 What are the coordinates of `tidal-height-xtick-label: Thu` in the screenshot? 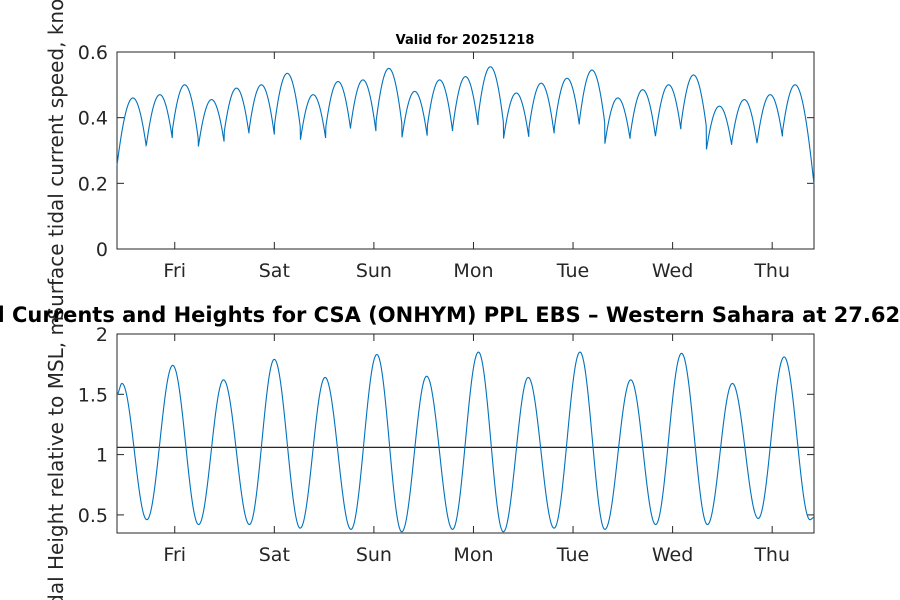 It's located at (771, 555).